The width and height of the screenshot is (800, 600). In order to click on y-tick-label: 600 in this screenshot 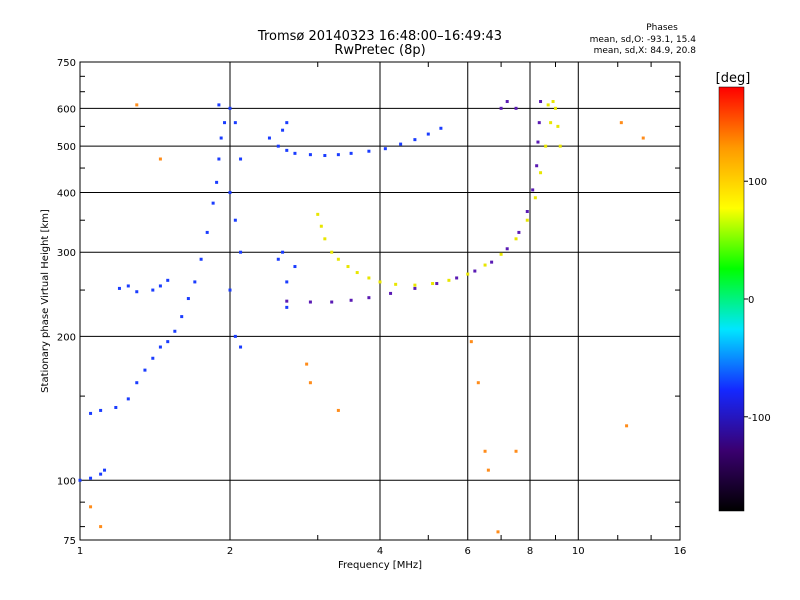, I will do `click(66, 109)`.